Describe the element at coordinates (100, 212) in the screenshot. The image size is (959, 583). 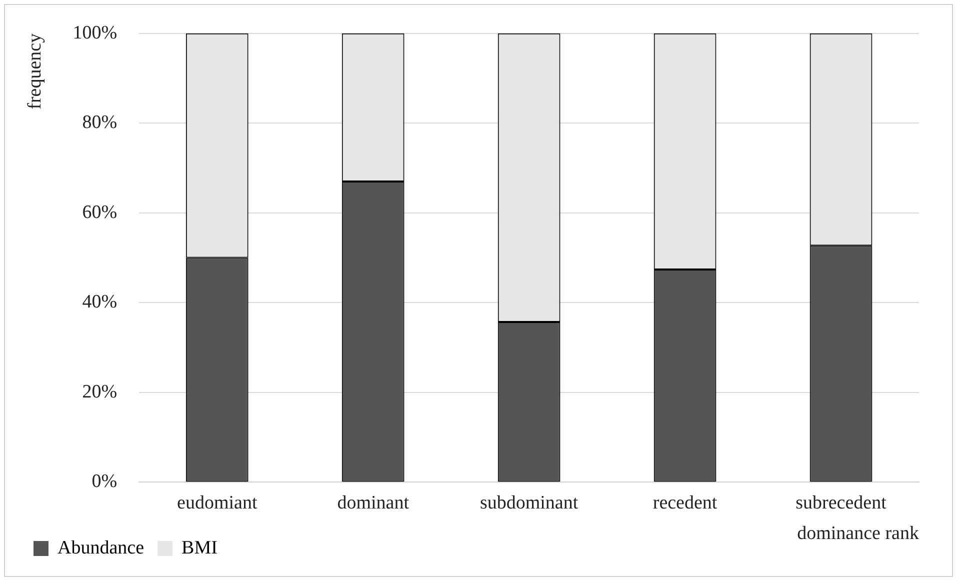
I see `y-tick-label: 60%` at that location.